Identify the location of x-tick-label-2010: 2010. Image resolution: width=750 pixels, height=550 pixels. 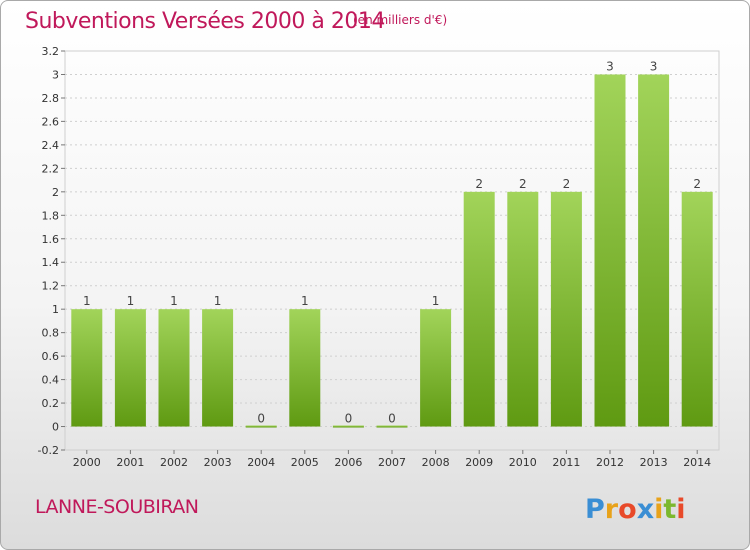
(523, 462).